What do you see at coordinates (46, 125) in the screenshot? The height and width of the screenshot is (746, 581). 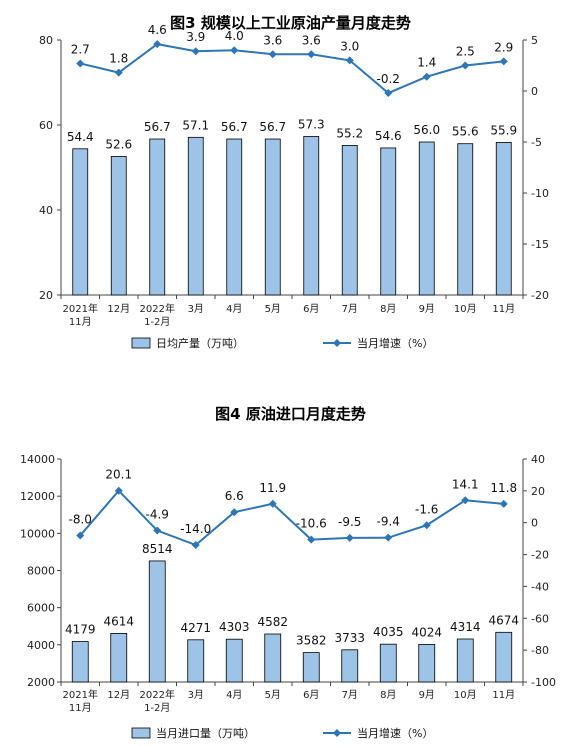 I see `chart-1-left-tick-label: 60` at bounding box center [46, 125].